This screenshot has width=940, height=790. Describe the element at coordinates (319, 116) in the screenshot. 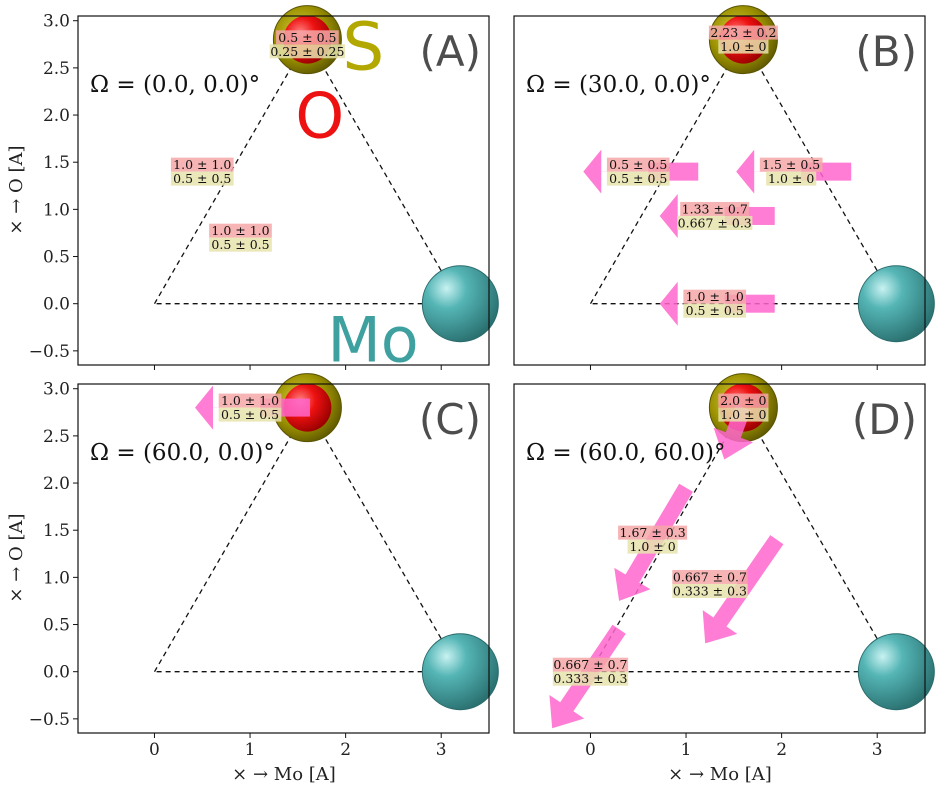

I see `element-label-O: O` at that location.